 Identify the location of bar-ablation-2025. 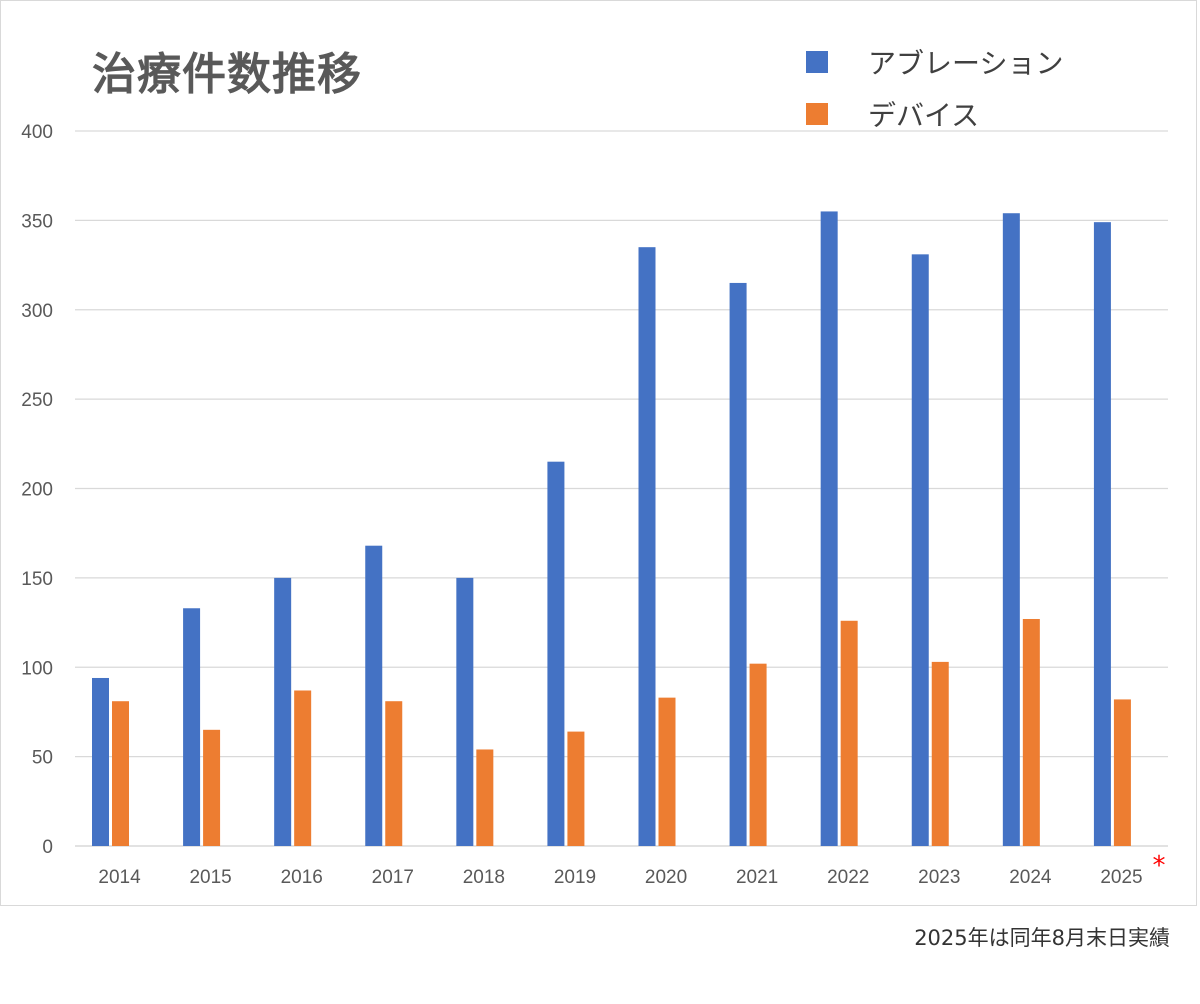
(1102, 534).